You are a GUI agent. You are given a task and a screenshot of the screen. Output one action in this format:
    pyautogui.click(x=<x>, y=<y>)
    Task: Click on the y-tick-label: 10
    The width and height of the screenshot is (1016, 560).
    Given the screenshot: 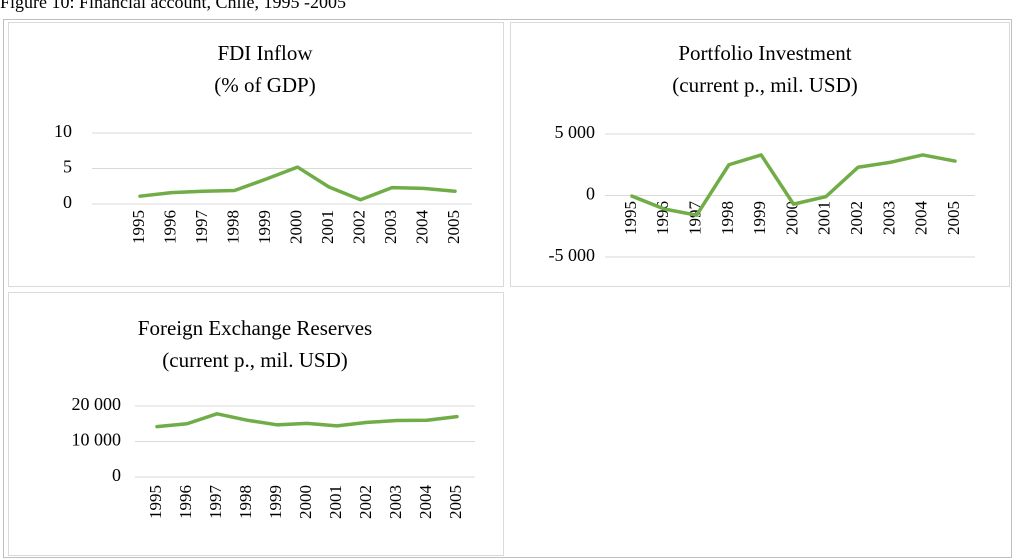 What is the action you would take?
    pyautogui.click(x=63, y=131)
    